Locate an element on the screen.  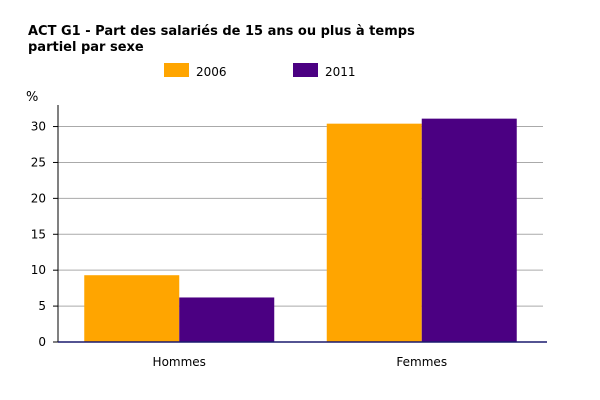
bar-hommes-2006 is located at coordinates (132, 308).